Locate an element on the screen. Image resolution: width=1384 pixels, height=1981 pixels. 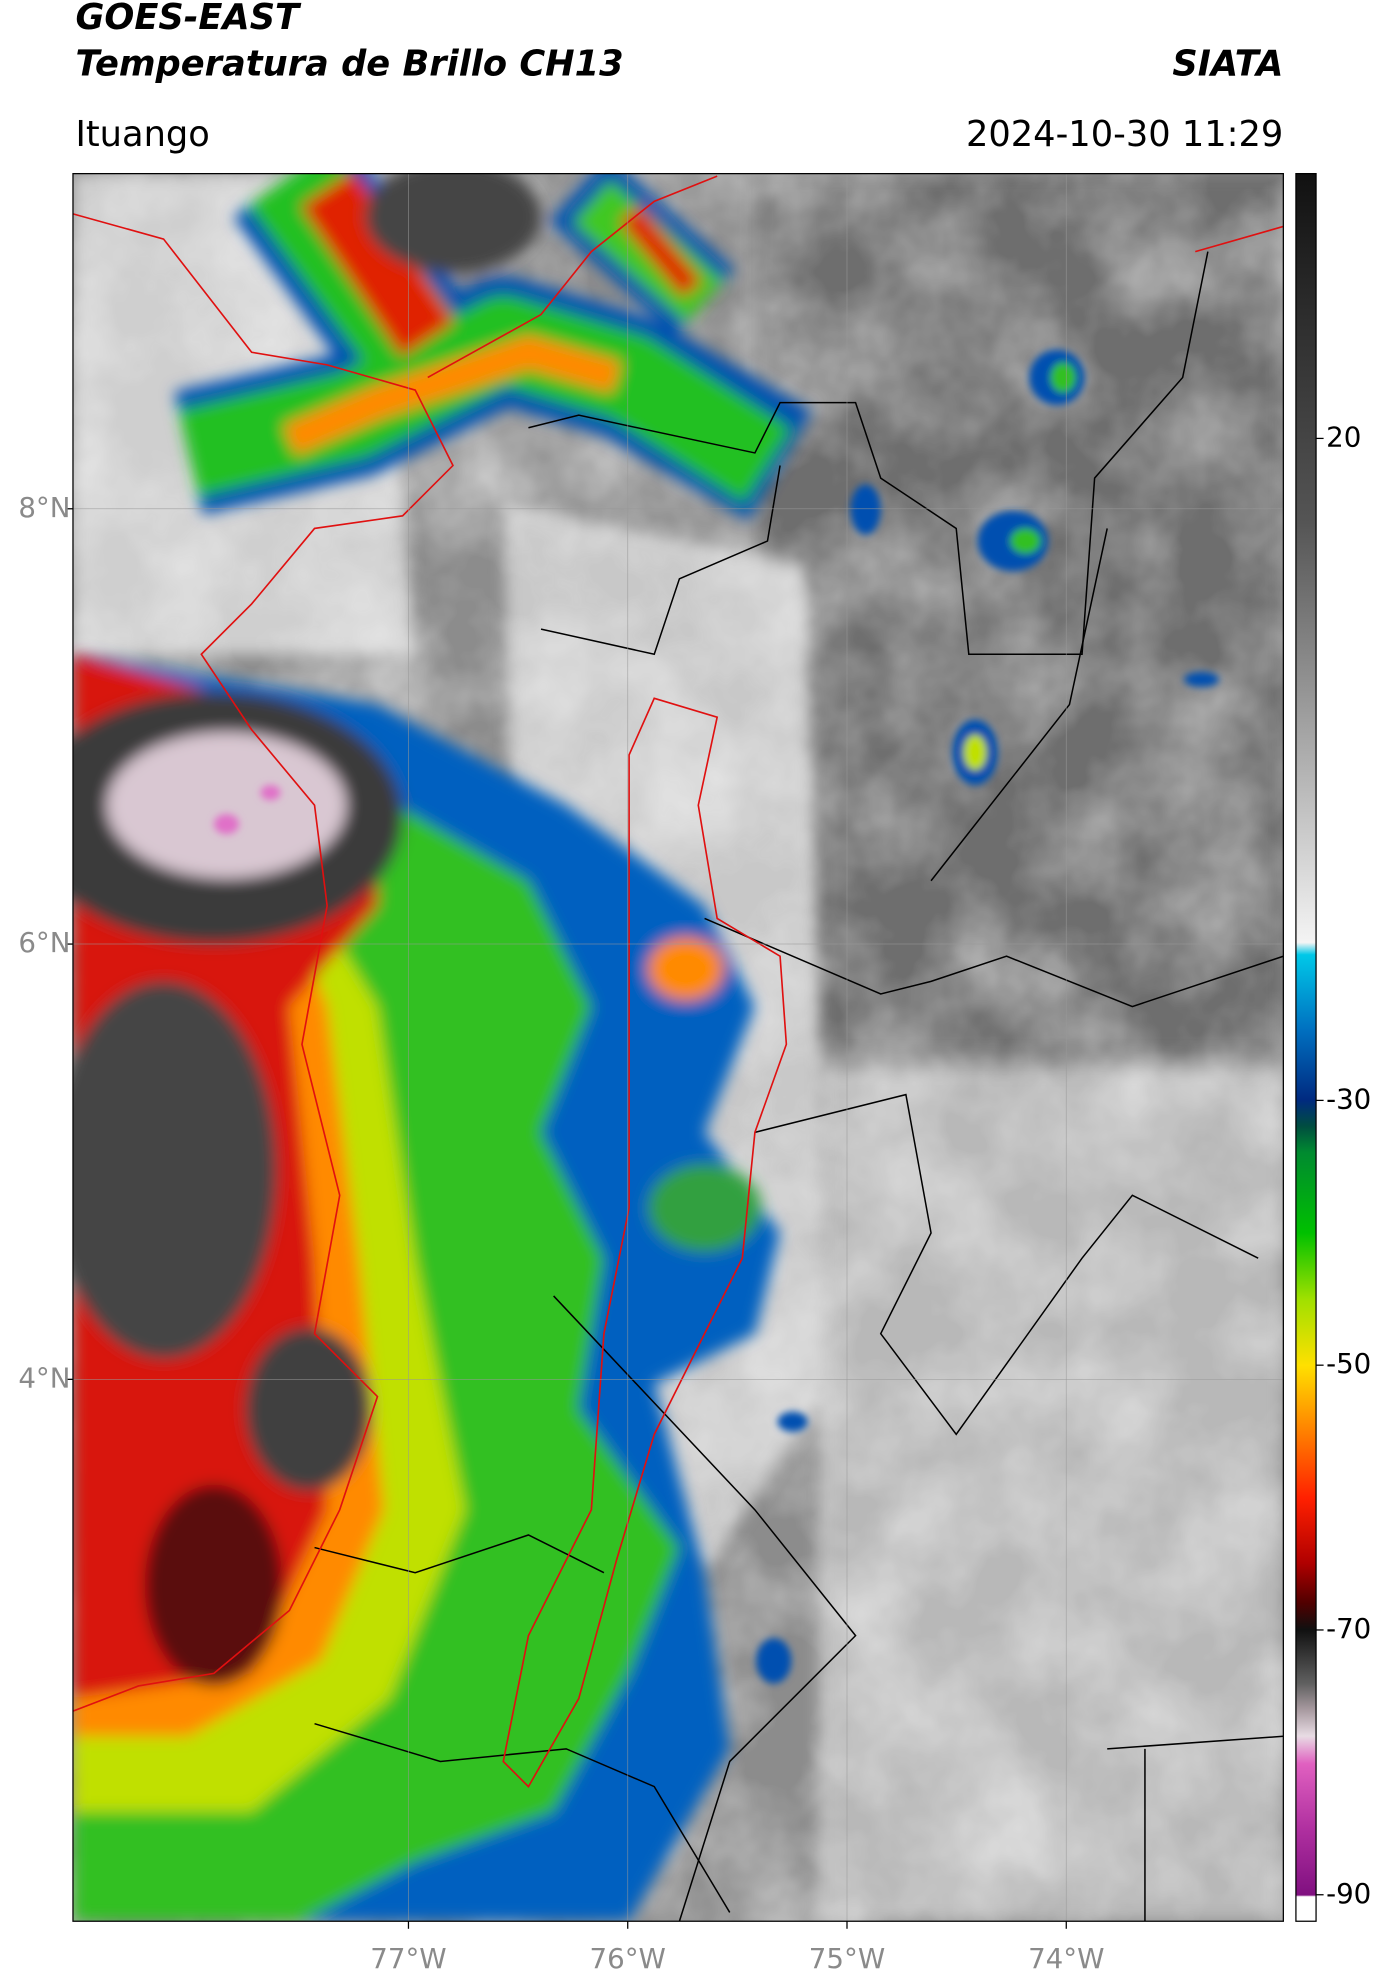
title: GOES-EAST is located at coordinates (188, 19).